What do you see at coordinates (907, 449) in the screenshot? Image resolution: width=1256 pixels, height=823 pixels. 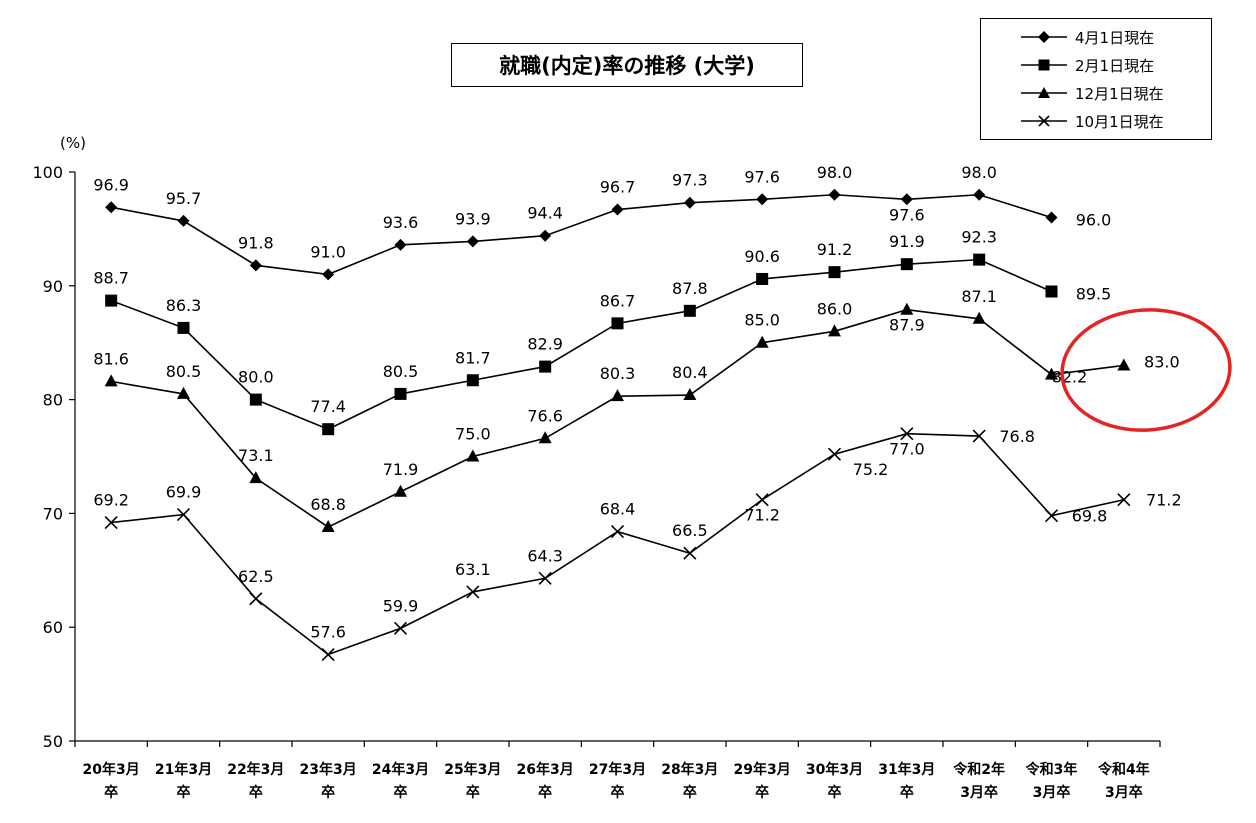 I see `data-label: 77.0` at bounding box center [907, 449].